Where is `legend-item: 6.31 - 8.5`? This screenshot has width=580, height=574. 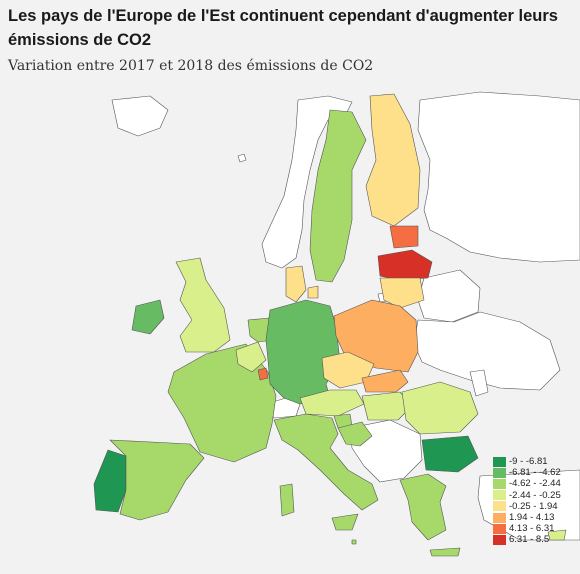
legend-item: 6.31 - 8.5 is located at coordinates (535, 539).